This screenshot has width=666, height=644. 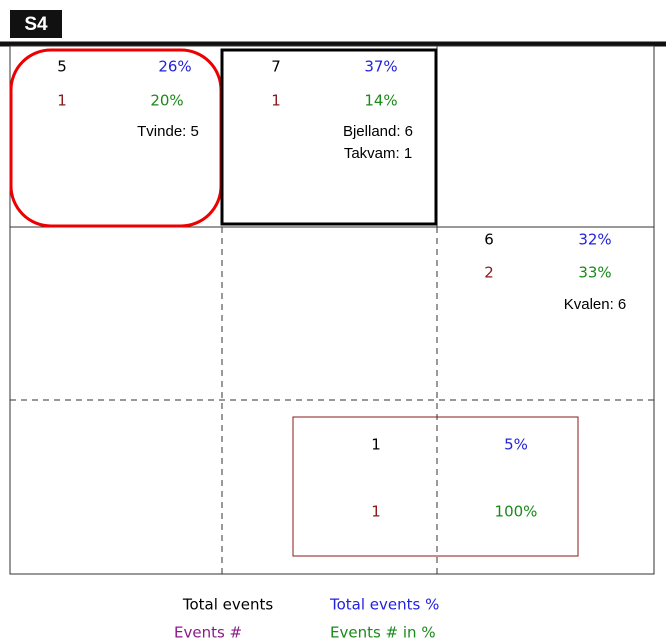 What do you see at coordinates (594, 273) in the screenshot?
I see `events-percent: 33%` at bounding box center [594, 273].